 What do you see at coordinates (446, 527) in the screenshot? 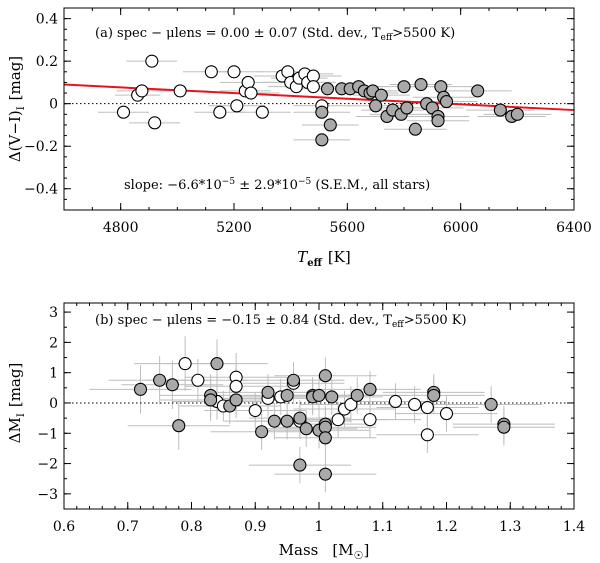
I see `panel-b-x-tick-label: 1.2` at bounding box center [446, 527].